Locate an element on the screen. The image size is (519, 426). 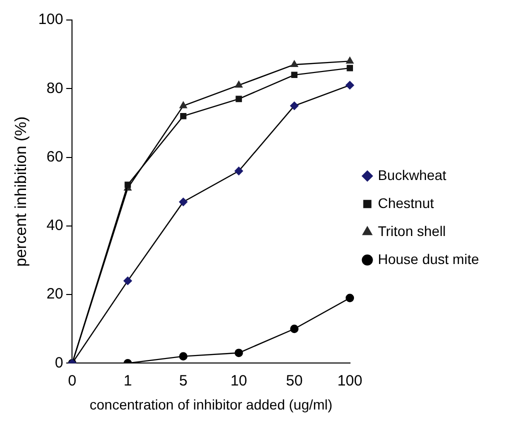
y-tick-label: 80 is located at coordinates (55, 88).